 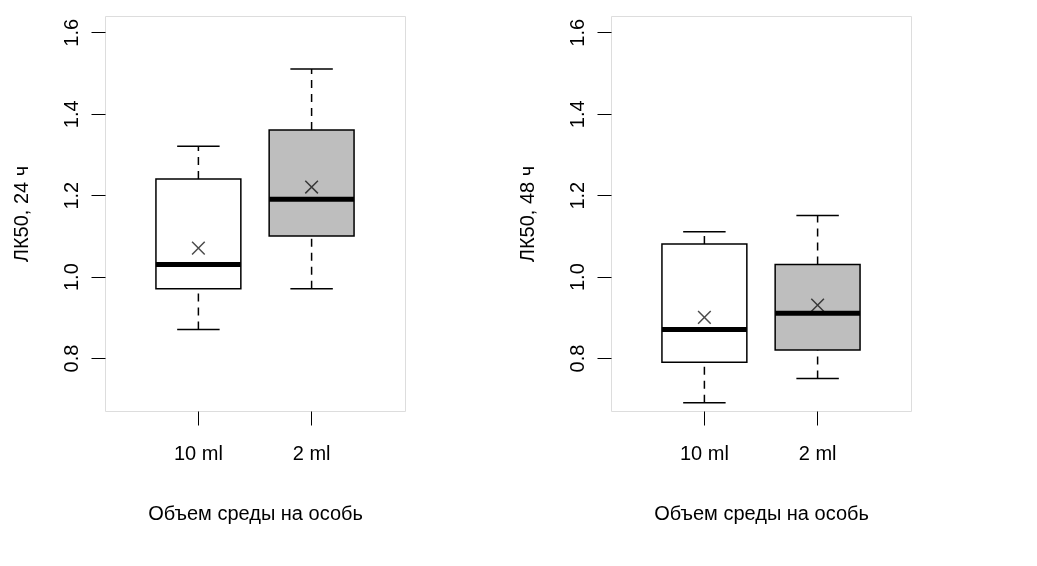 I want to click on y-axis-title: ЛК50, 48 ч, so click(x=526, y=214).